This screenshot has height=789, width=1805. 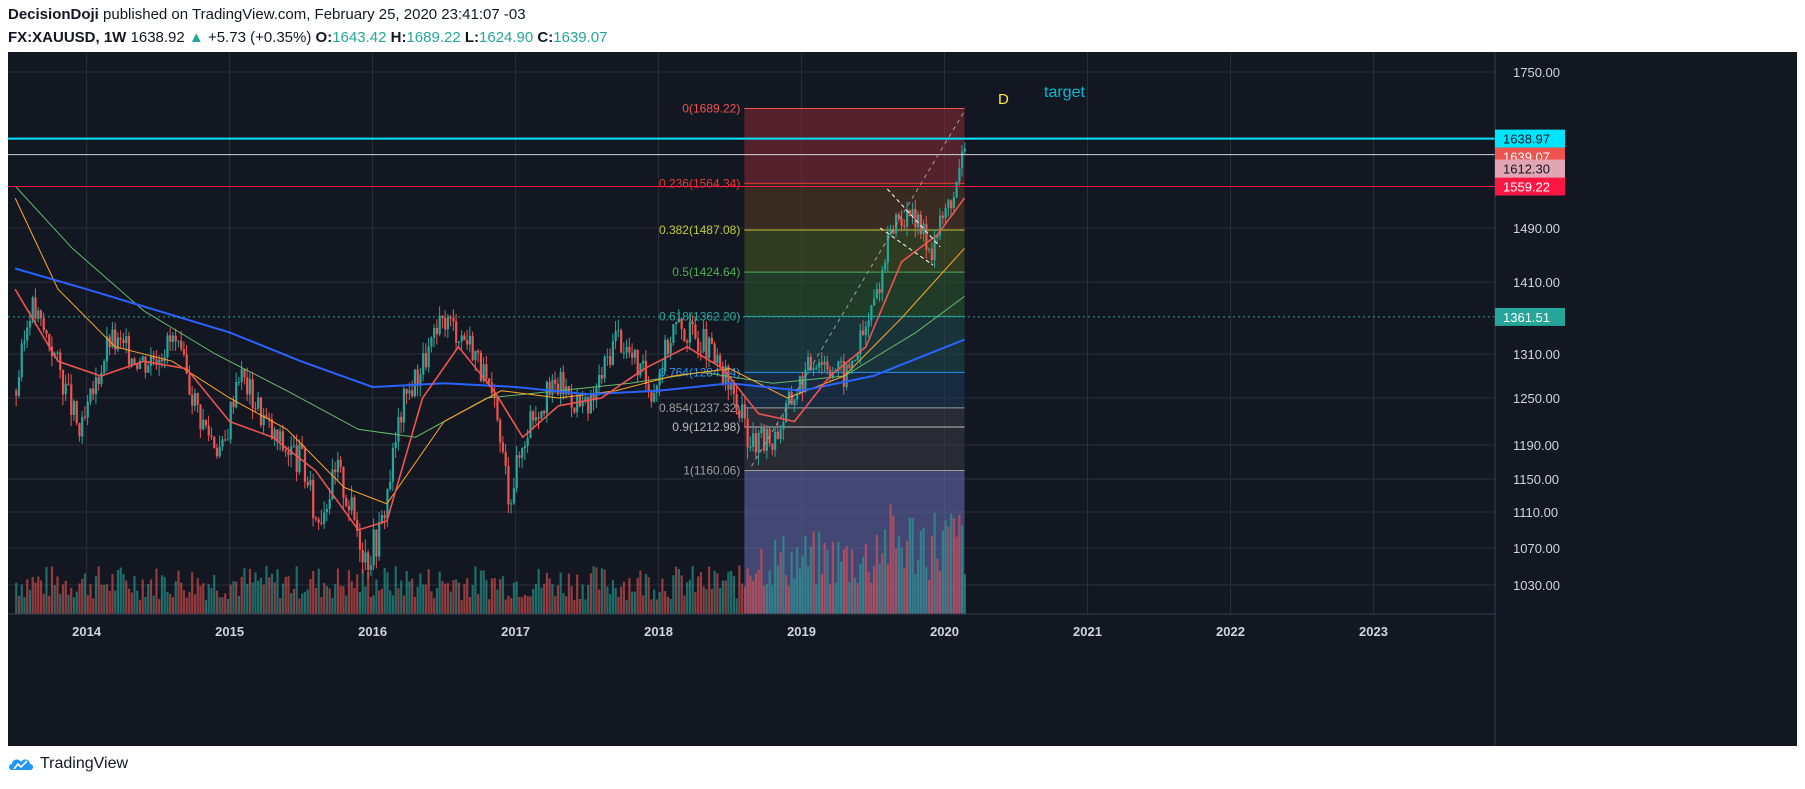 What do you see at coordinates (1536, 548) in the screenshot?
I see `y-tick-label: 1070.00` at bounding box center [1536, 548].